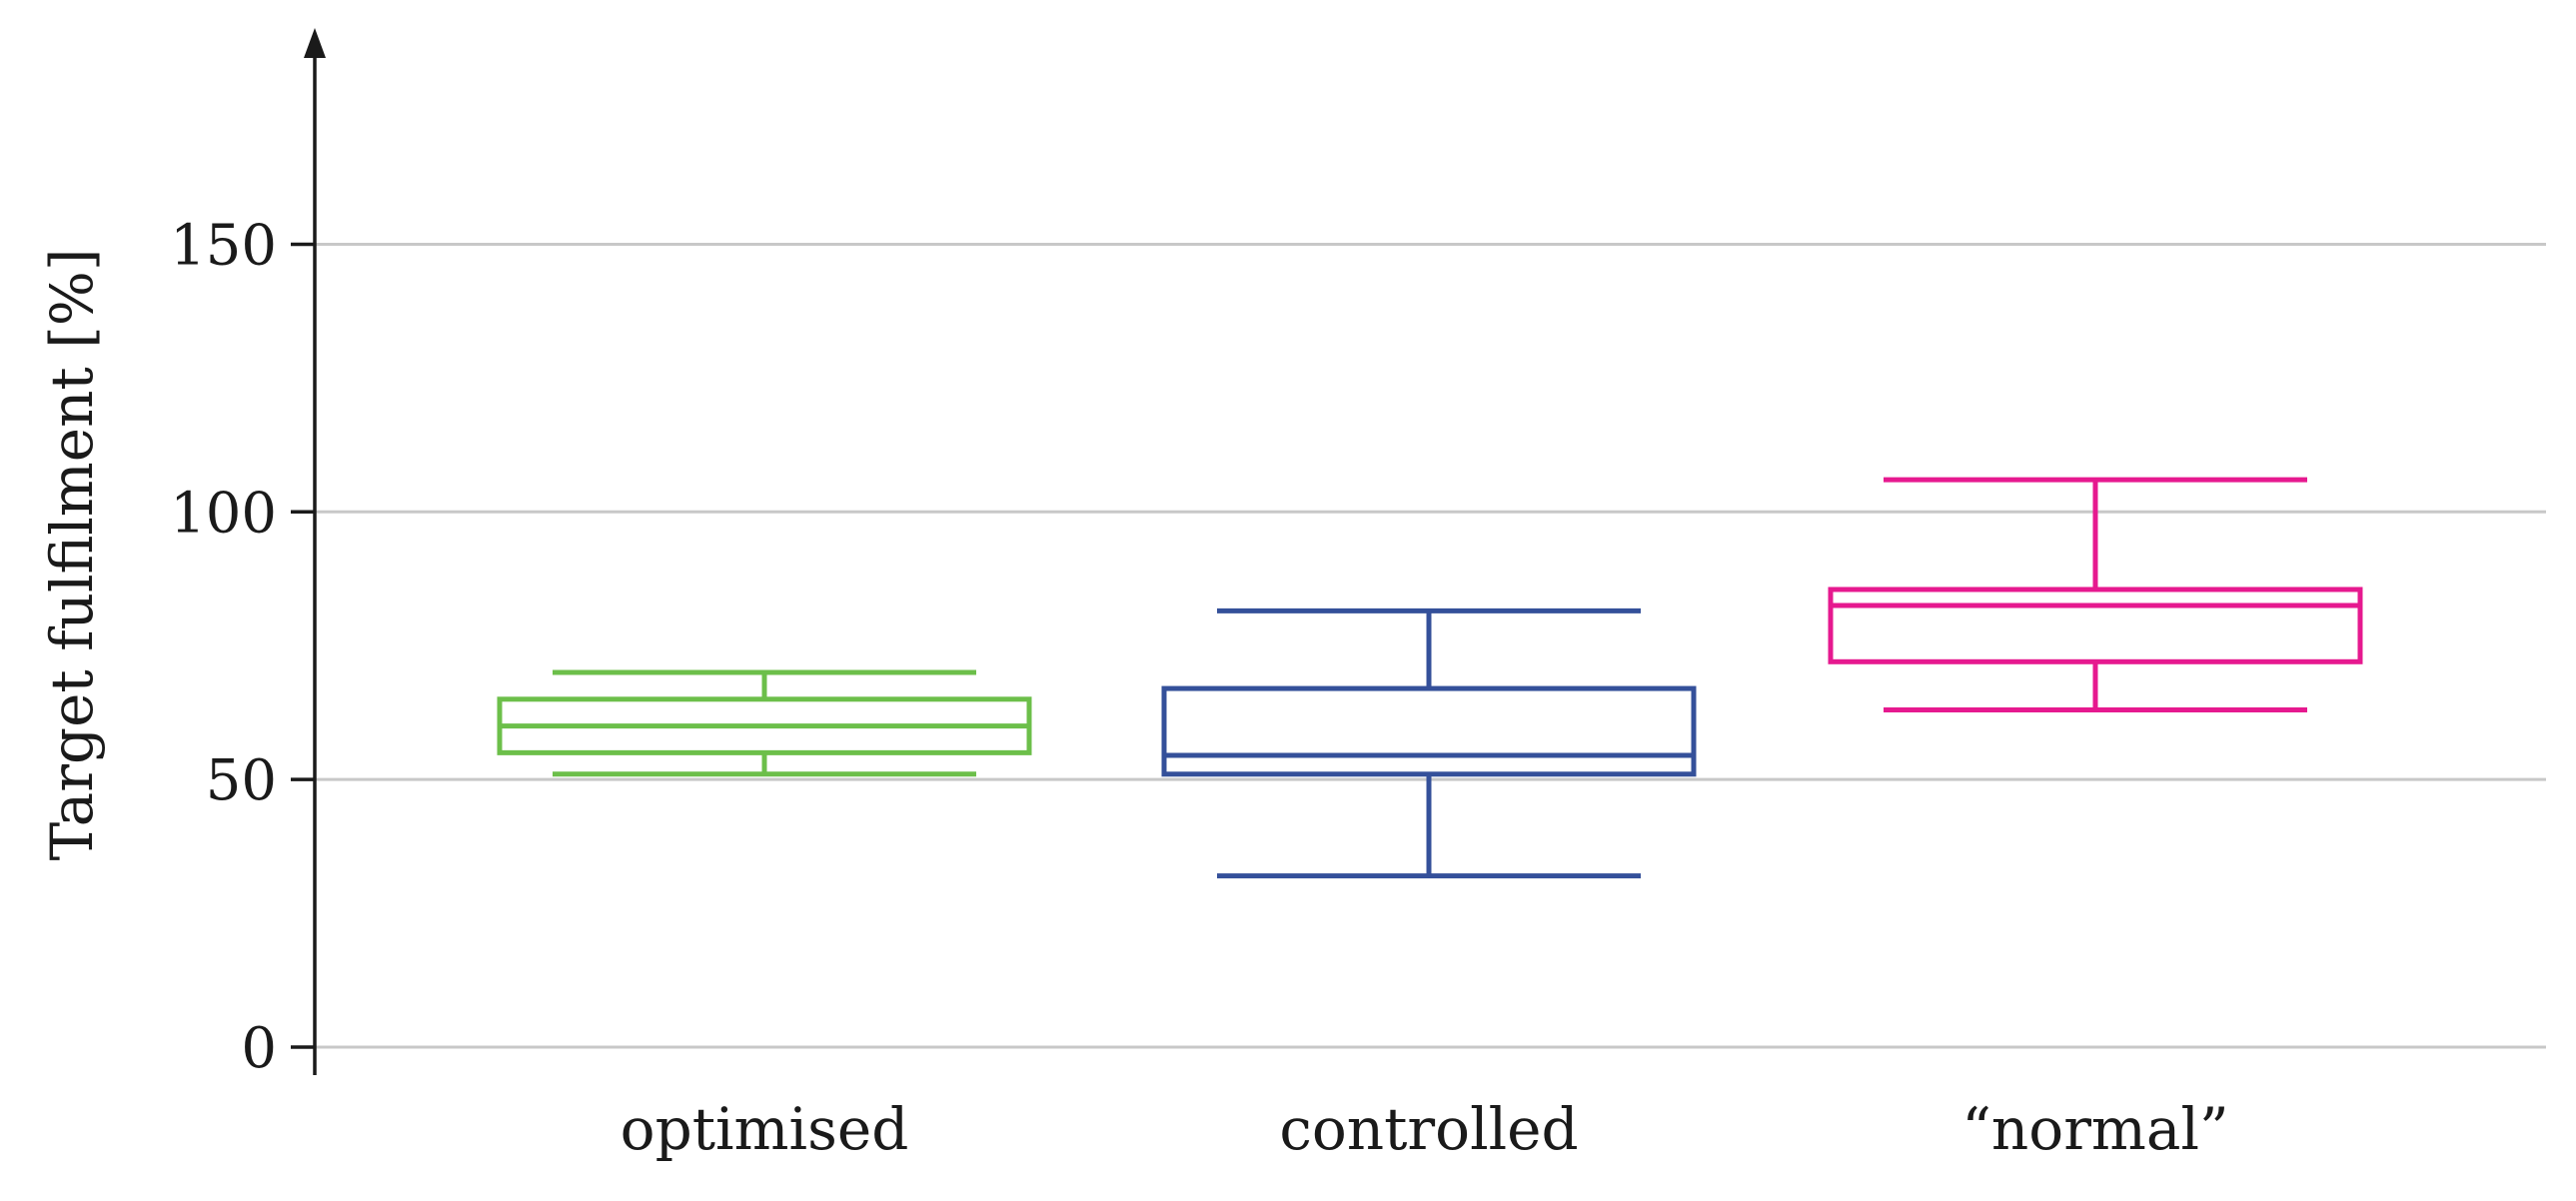 Image resolution: width=2576 pixels, height=1201 pixels. Describe the element at coordinates (1428, 1129) in the screenshot. I see `x-category-label: controlled` at that location.